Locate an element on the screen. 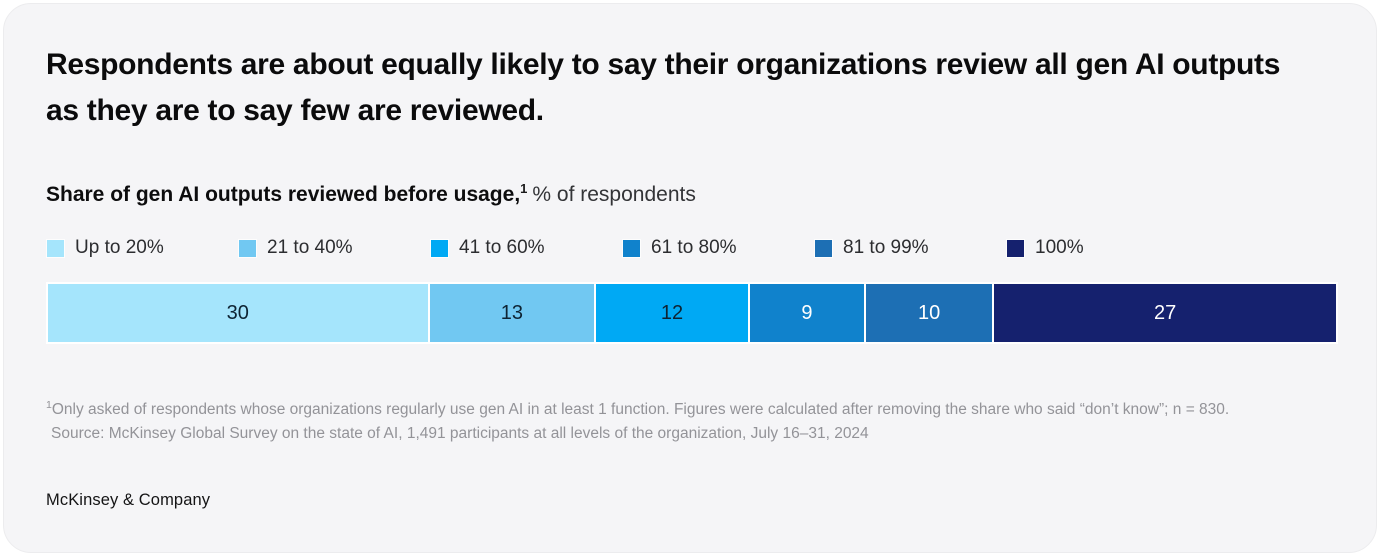  bar-segment: 27 is located at coordinates (1165, 313).